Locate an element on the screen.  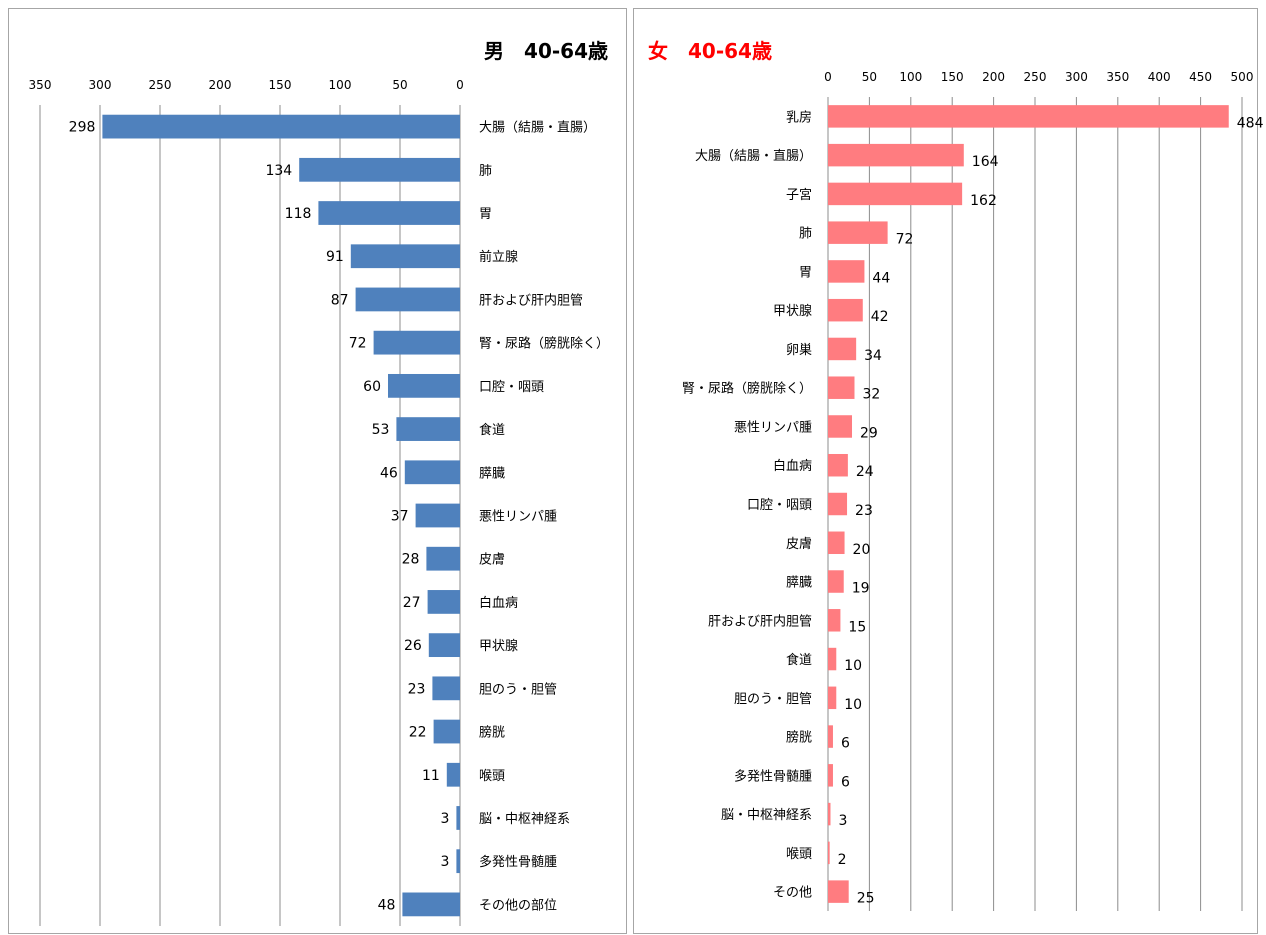
x-tick-label: 500 is located at coordinates (1242, 77).